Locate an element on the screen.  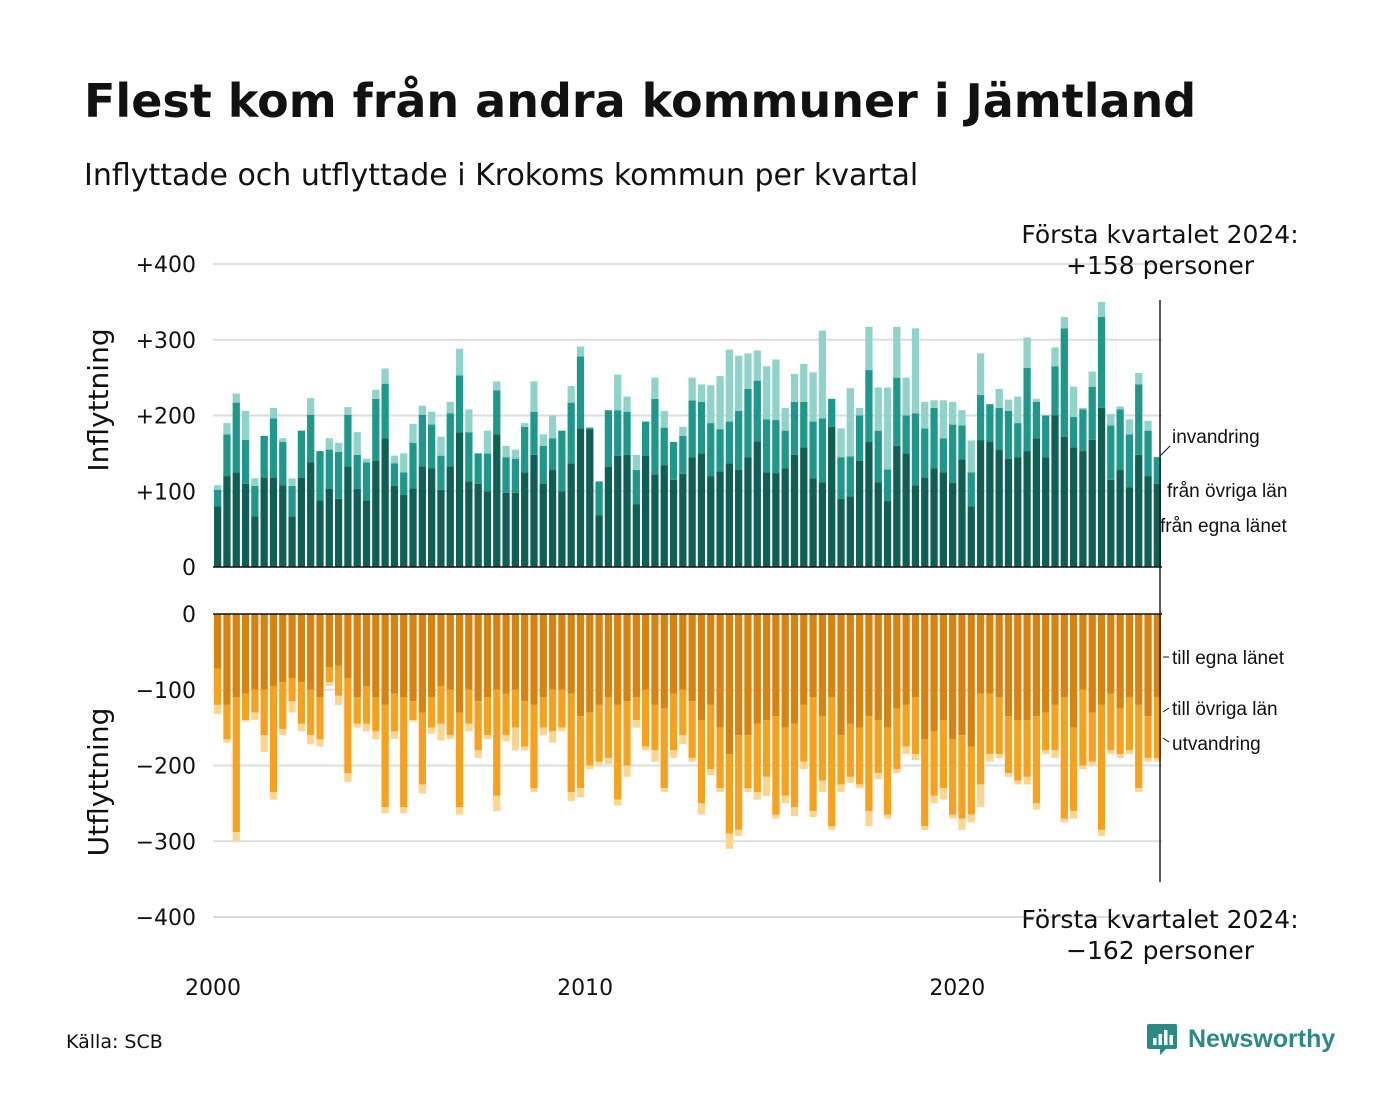
outflow-tick-labels: 0 −100 −200 −300 −400 is located at coordinates (166, 767).